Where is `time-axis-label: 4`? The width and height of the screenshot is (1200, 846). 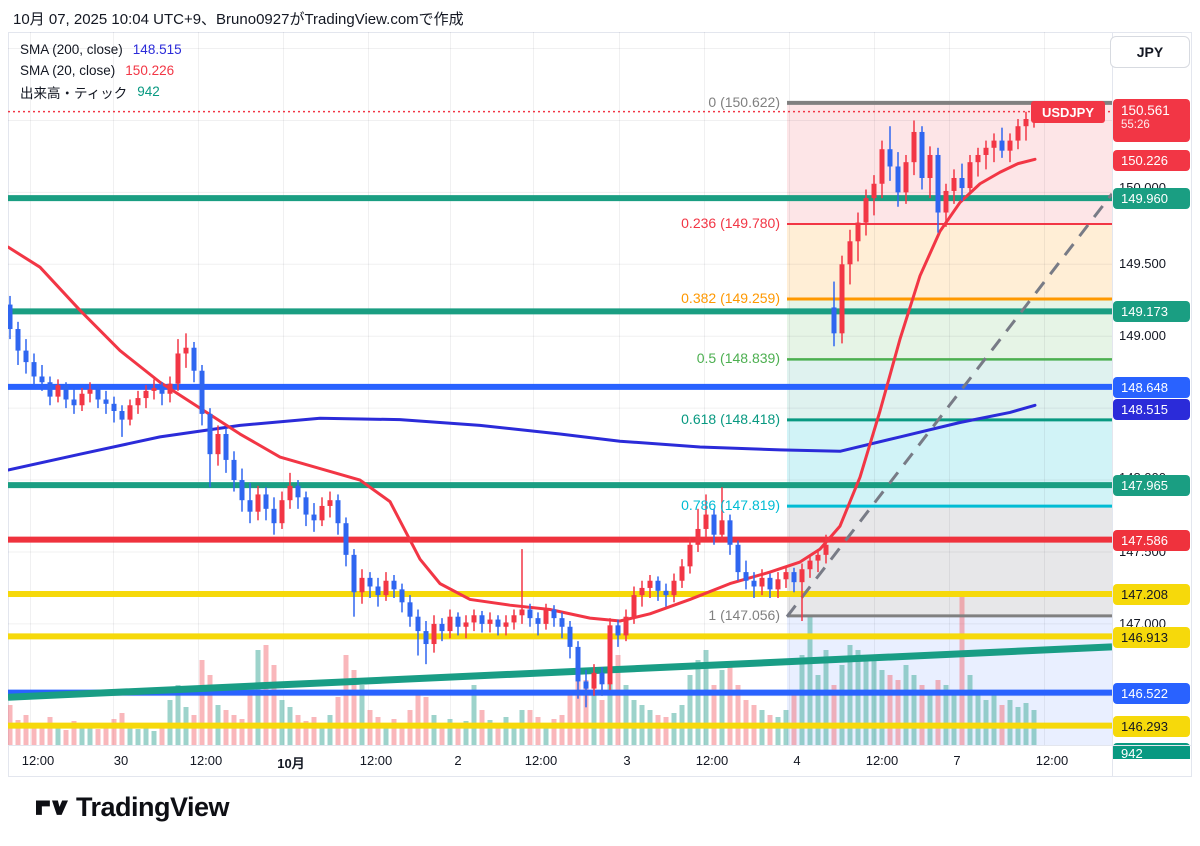
time-axis-label: 4 is located at coordinates (797, 760).